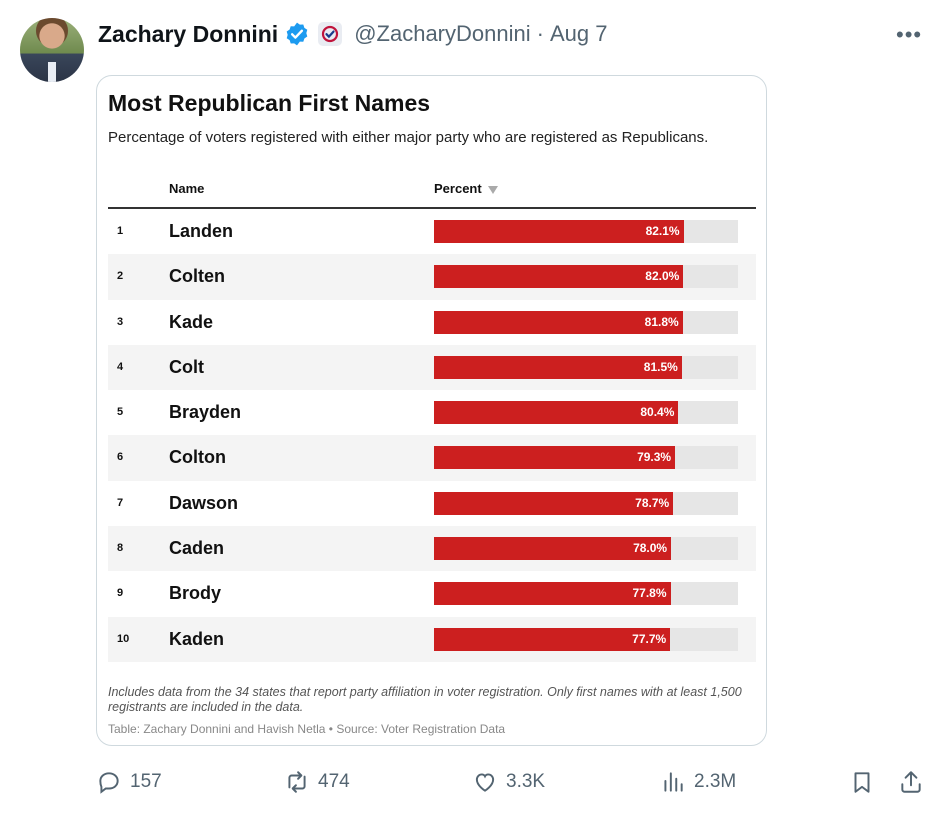 Image resolution: width=950 pixels, height=816 pixels. What do you see at coordinates (432, 277) in the screenshot?
I see `table-row: 2 Colten 82.0%` at bounding box center [432, 277].